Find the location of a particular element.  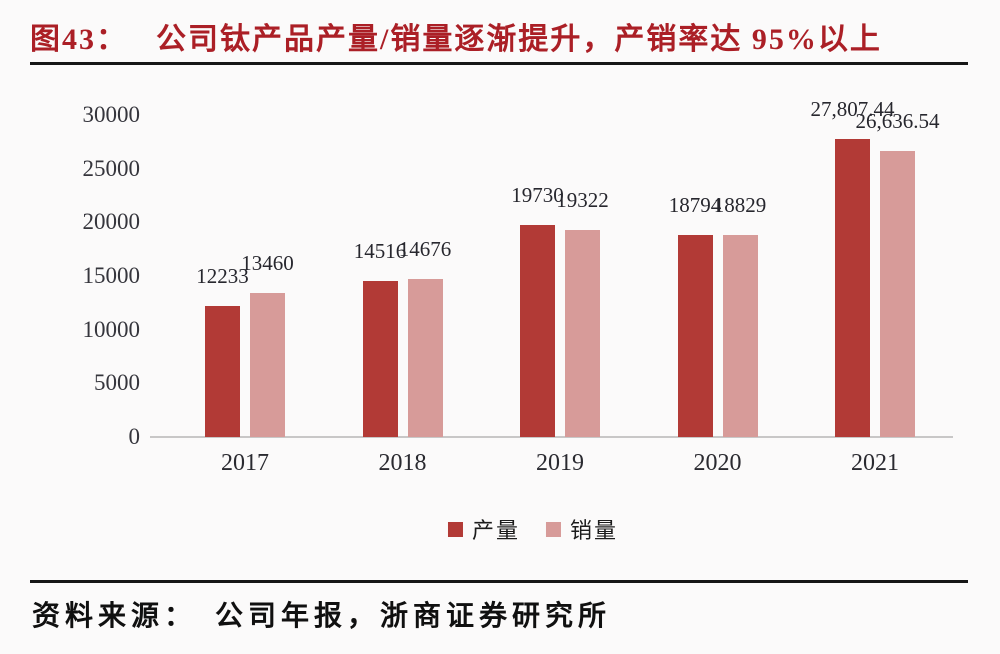

production-bar-2020 is located at coordinates (695, 336).